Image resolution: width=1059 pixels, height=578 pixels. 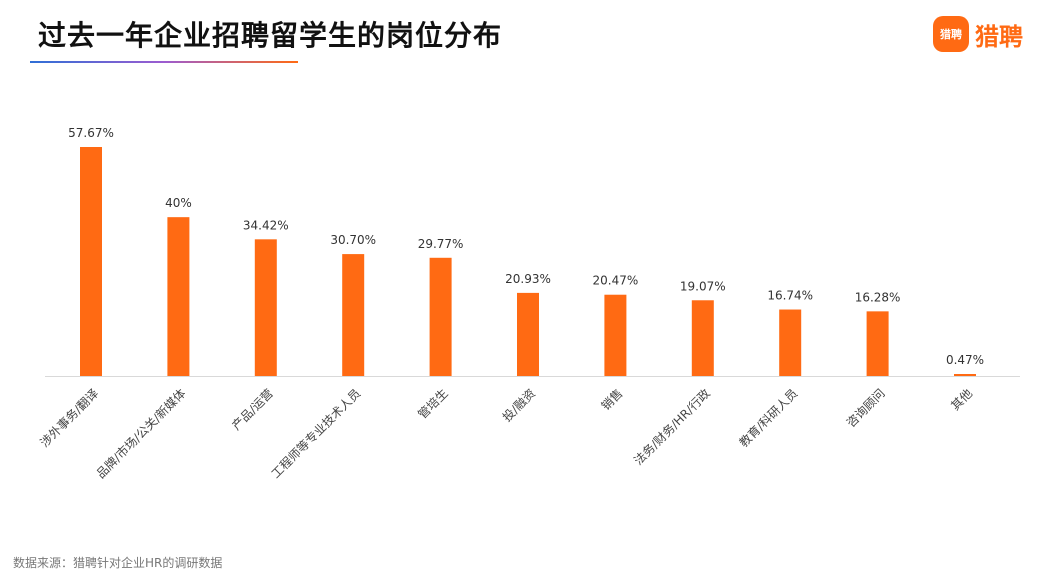 I want to click on category-tick-label: 法务/财务/HR/行政, so click(x=672, y=427).